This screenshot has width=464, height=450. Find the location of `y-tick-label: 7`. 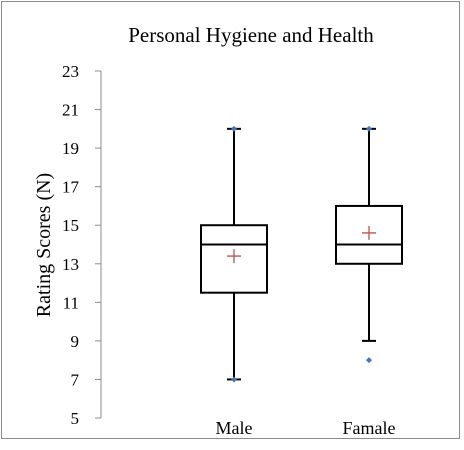

y-tick-label: 7 is located at coordinates (75, 379).